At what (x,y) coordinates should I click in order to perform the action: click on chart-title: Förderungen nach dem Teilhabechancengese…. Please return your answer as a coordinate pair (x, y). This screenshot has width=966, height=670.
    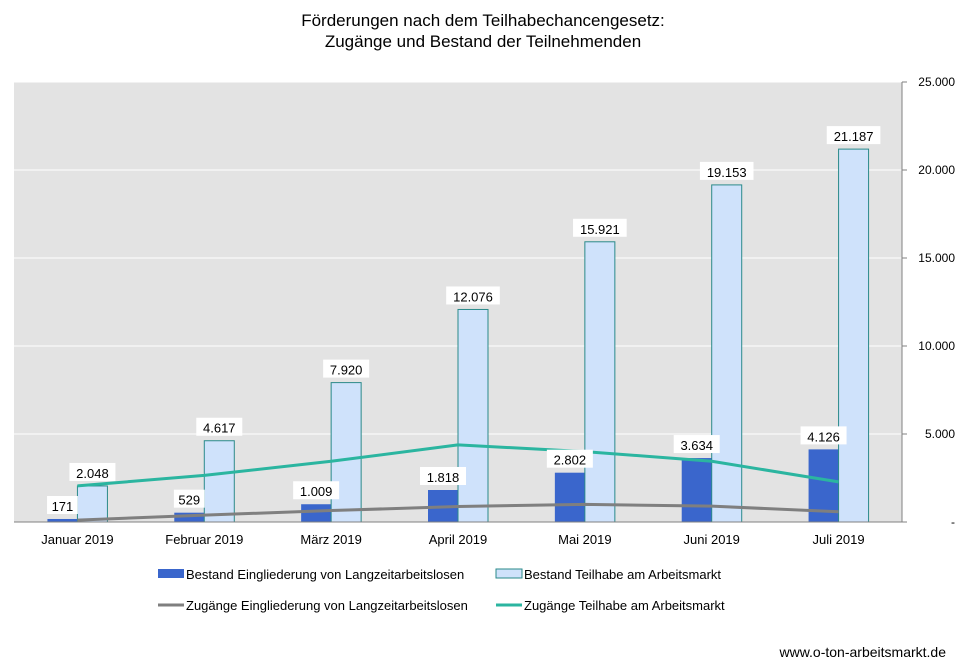
    Looking at the image, I should click on (483, 31).